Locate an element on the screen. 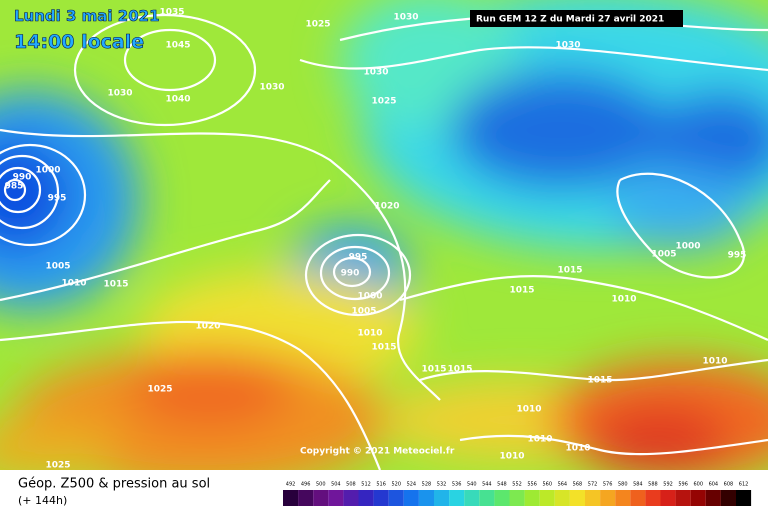 The height and width of the screenshot is (512, 768). legend-label: 588 is located at coordinates (653, 485).